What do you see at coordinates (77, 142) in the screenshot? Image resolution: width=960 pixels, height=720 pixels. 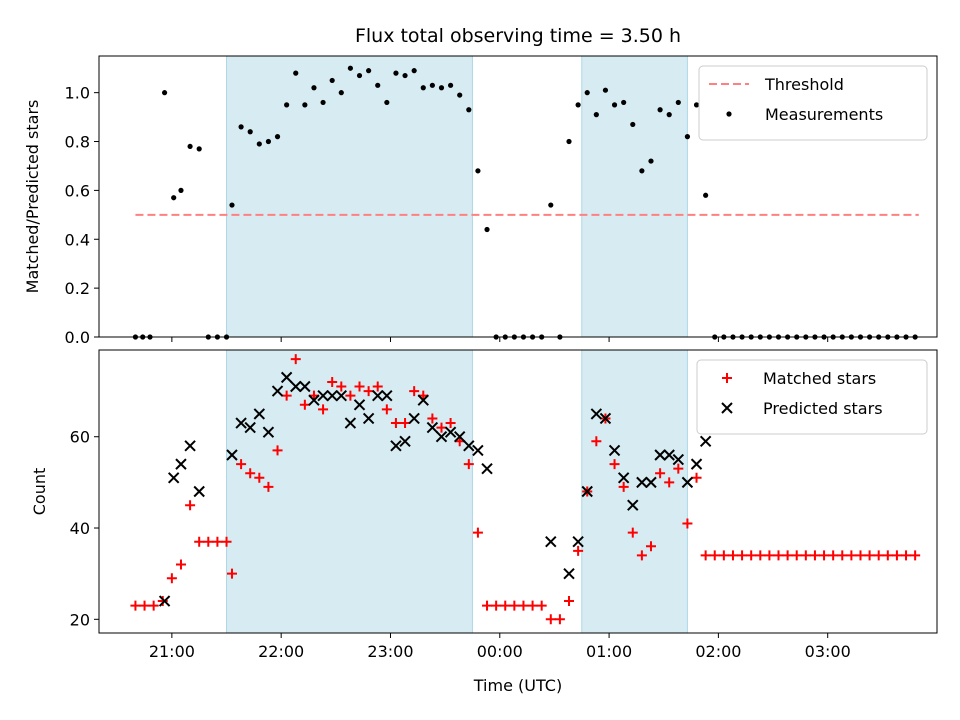 I see `y-tick-label: 0.8` at bounding box center [77, 142].